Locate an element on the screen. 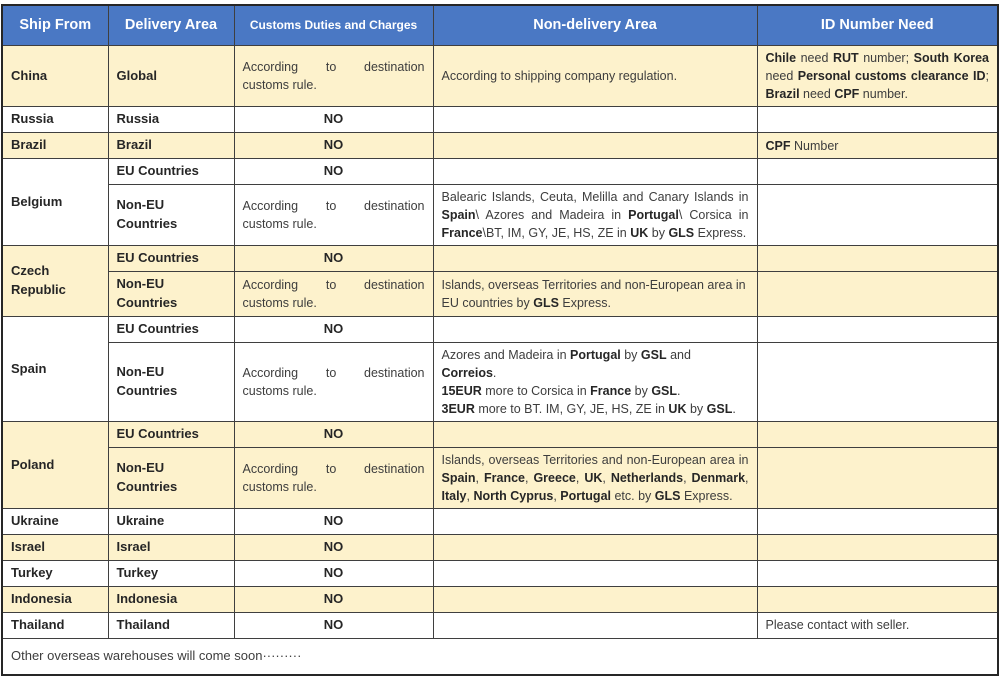 The height and width of the screenshot is (676, 1000). table-cell: Global is located at coordinates (171, 76).